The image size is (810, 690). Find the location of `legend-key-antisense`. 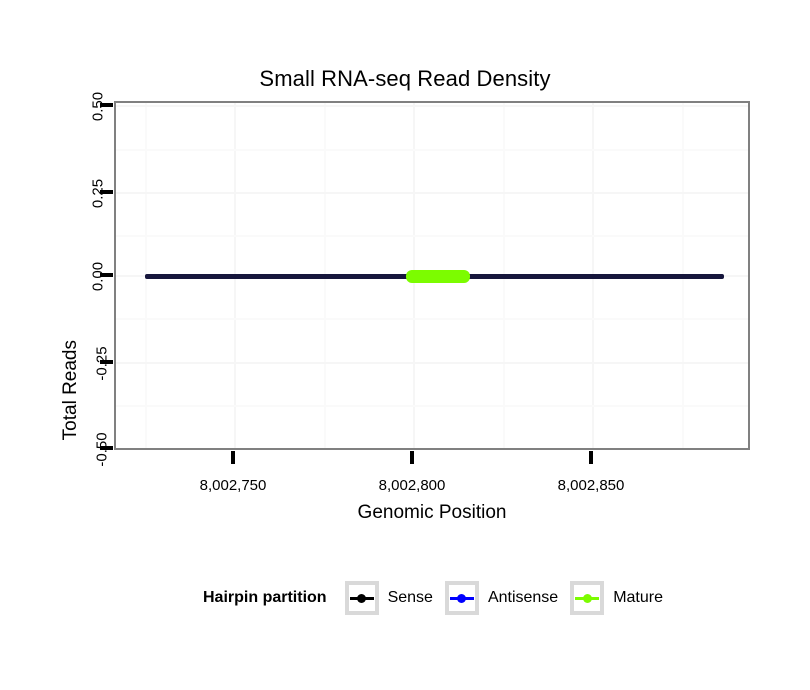

legend-key-antisense is located at coordinates (461, 598).